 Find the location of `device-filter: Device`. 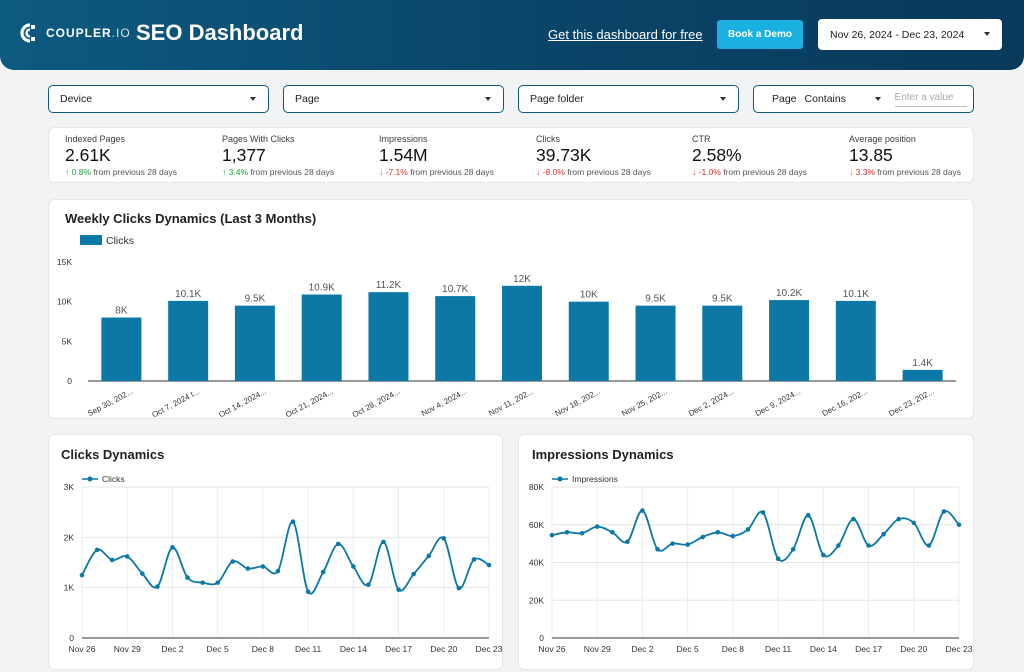

device-filter: Device is located at coordinates (158, 99).